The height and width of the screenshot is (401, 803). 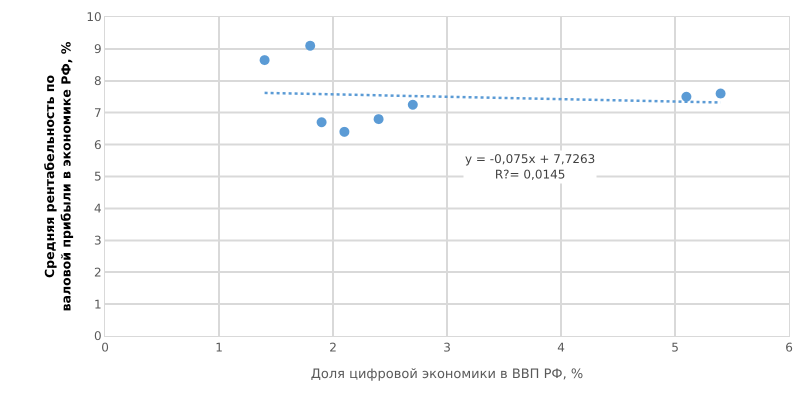 What do you see at coordinates (98, 336) in the screenshot?
I see `y-tick-label: 0` at bounding box center [98, 336].